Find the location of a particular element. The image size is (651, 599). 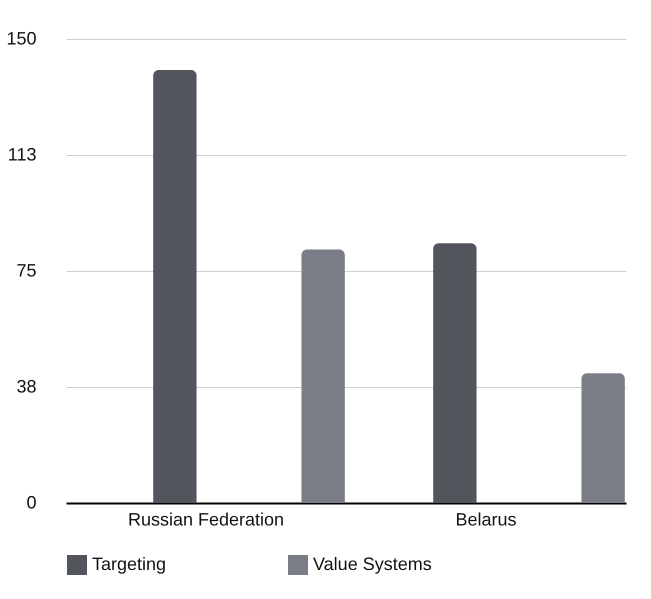

y-tick-label: 0 is located at coordinates (31, 502).